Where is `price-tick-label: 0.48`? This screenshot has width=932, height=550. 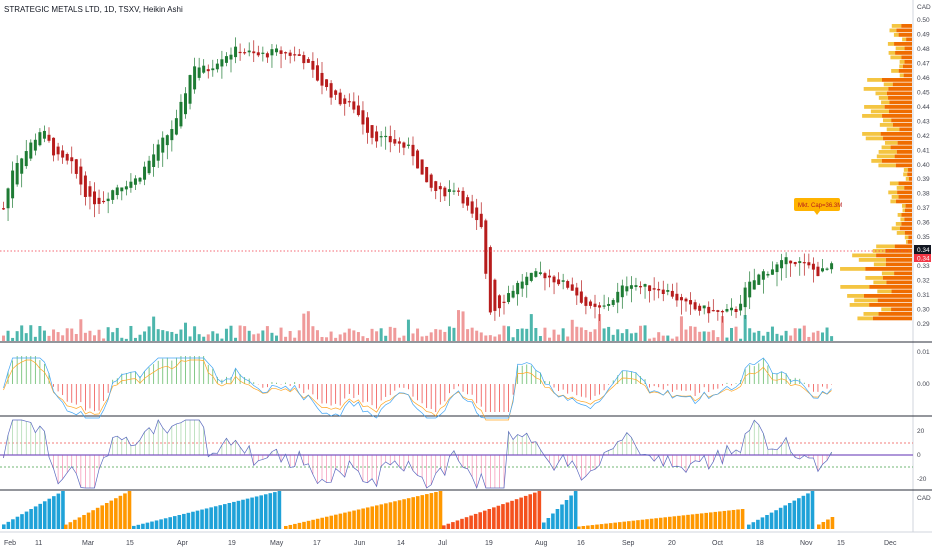
price-tick-label: 0.48 is located at coordinates (923, 49).